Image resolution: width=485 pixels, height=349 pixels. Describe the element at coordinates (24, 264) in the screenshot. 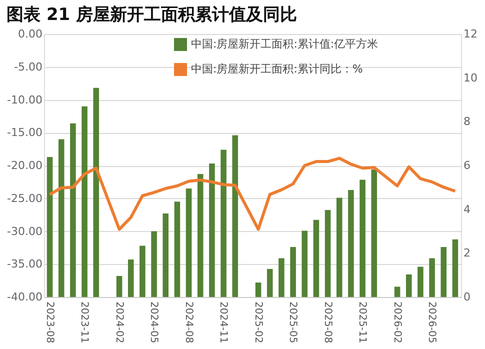

I see `y-tick-label: -35.00` at that location.